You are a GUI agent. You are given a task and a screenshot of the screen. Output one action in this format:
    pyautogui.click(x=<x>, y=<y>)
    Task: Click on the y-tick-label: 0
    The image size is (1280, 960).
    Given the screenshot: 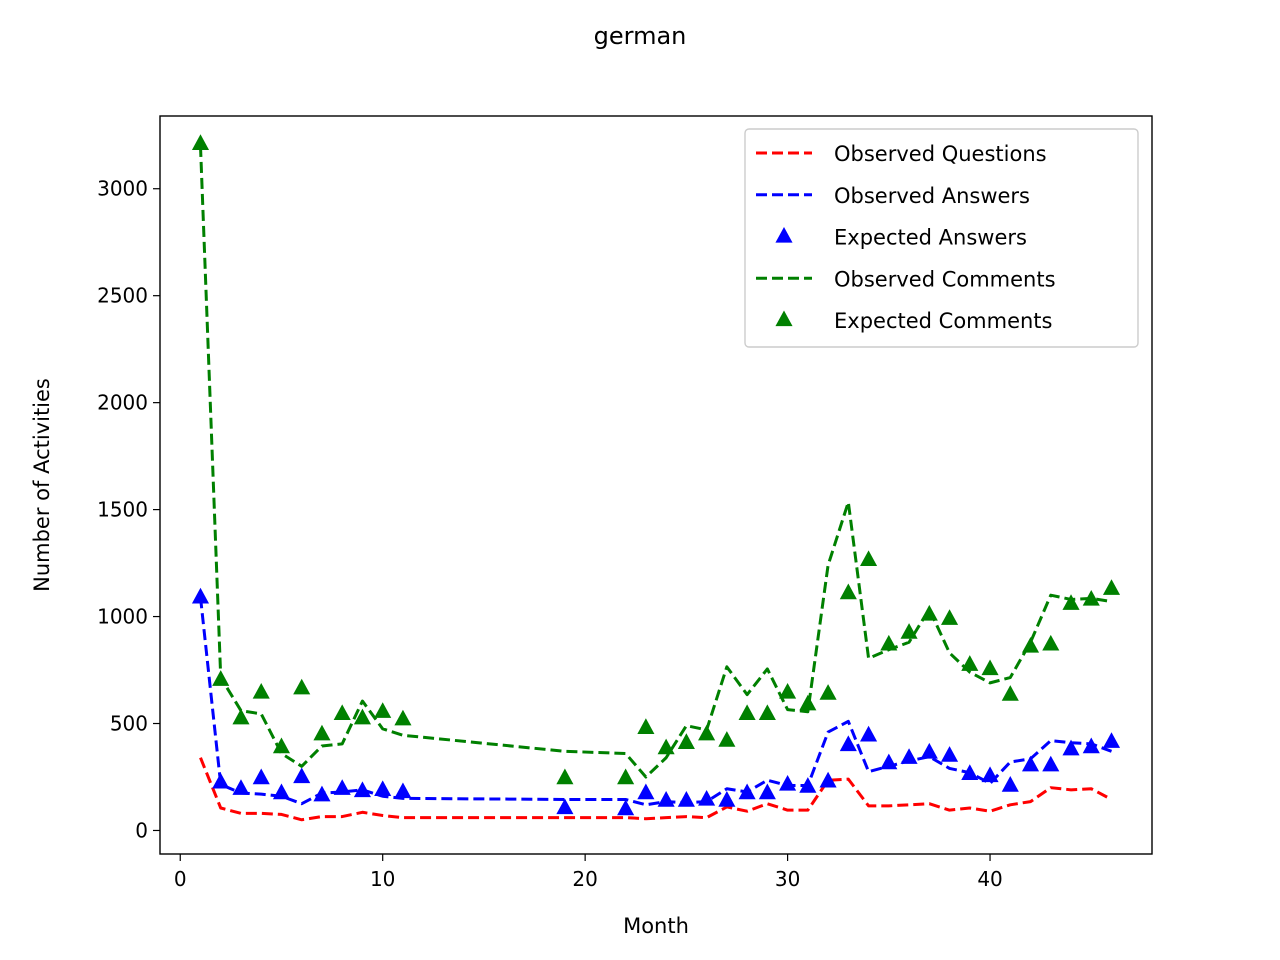 What is the action you would take?
    pyautogui.click(x=141, y=830)
    